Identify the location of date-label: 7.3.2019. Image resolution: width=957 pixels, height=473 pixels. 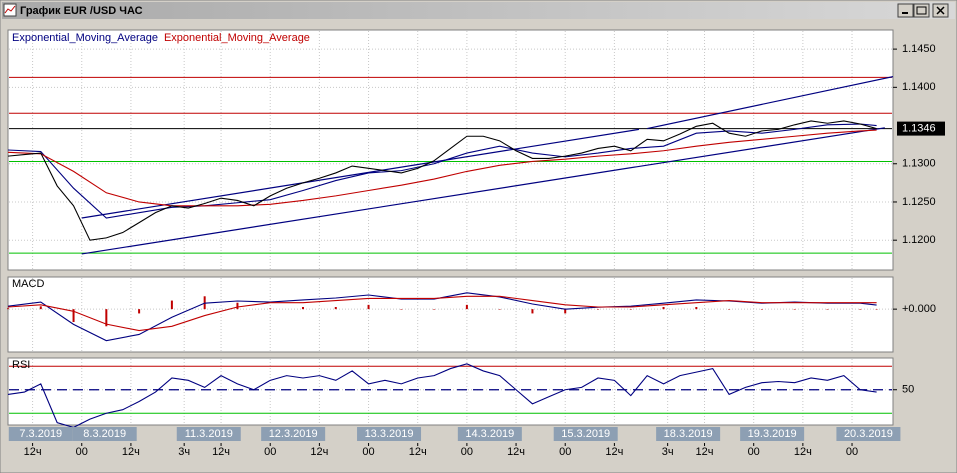
(40, 434).